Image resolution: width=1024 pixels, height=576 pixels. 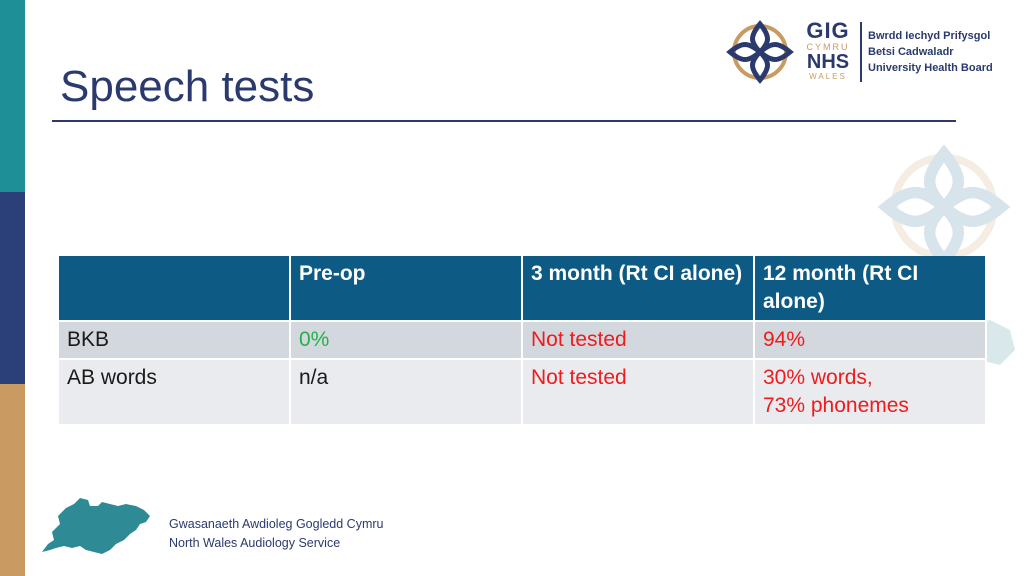 What do you see at coordinates (760, 52) in the screenshot?
I see `celtic-knot-icon` at bounding box center [760, 52].